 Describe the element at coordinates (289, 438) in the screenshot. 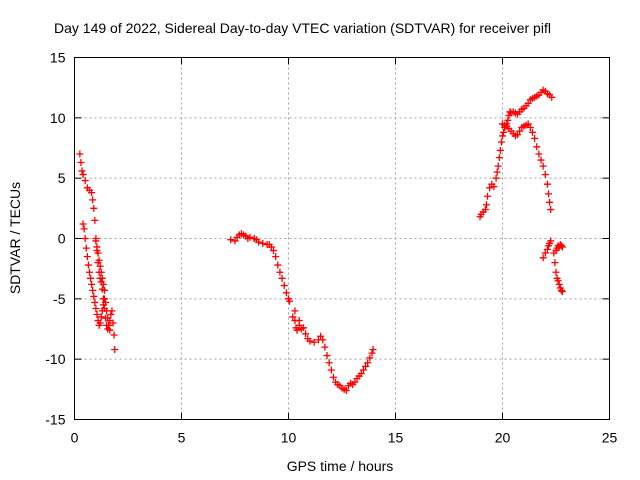

I see `x-tick-label: 10` at that location.